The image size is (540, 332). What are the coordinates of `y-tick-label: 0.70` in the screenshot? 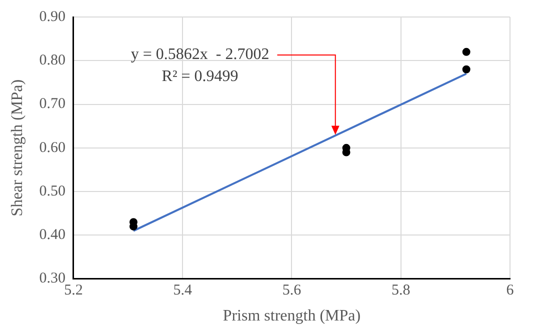 It's located at (52, 104).